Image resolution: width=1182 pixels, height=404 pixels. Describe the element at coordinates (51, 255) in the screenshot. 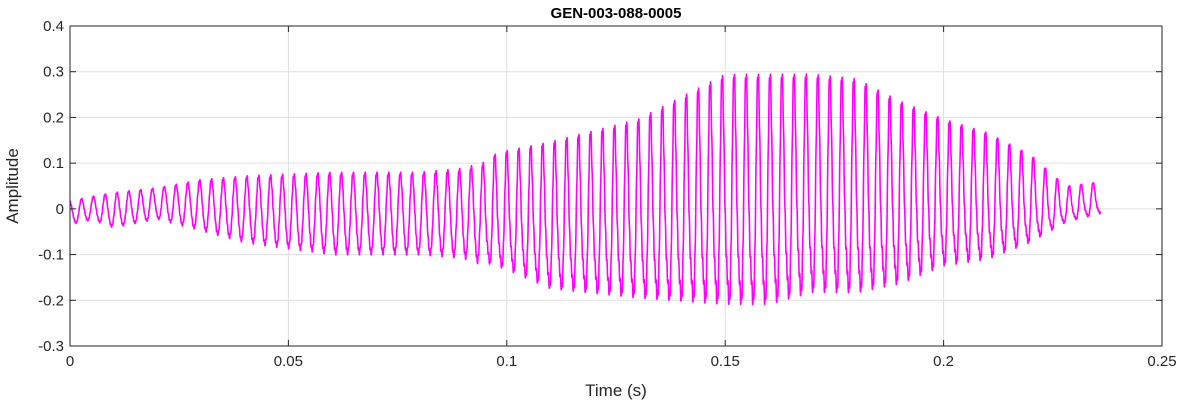

I see `y-tick-label: -0.1` at that location.